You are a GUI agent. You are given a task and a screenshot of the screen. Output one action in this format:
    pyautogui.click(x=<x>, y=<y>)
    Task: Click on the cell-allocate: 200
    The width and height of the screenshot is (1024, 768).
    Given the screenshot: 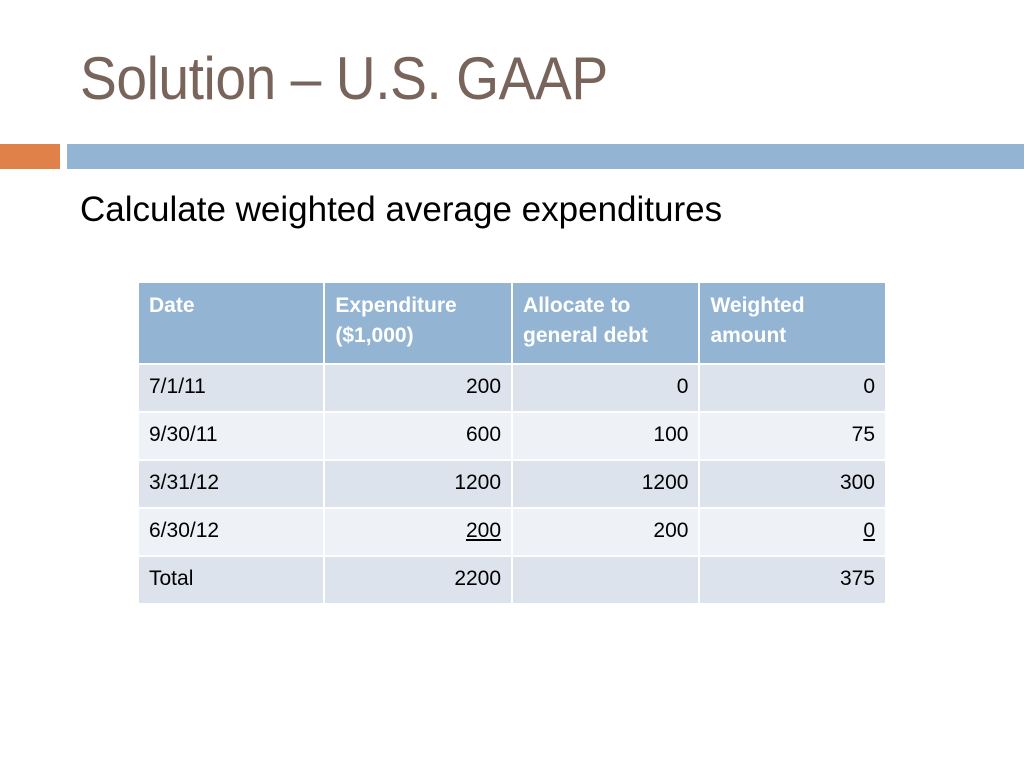 What is the action you would take?
    pyautogui.click(x=606, y=532)
    